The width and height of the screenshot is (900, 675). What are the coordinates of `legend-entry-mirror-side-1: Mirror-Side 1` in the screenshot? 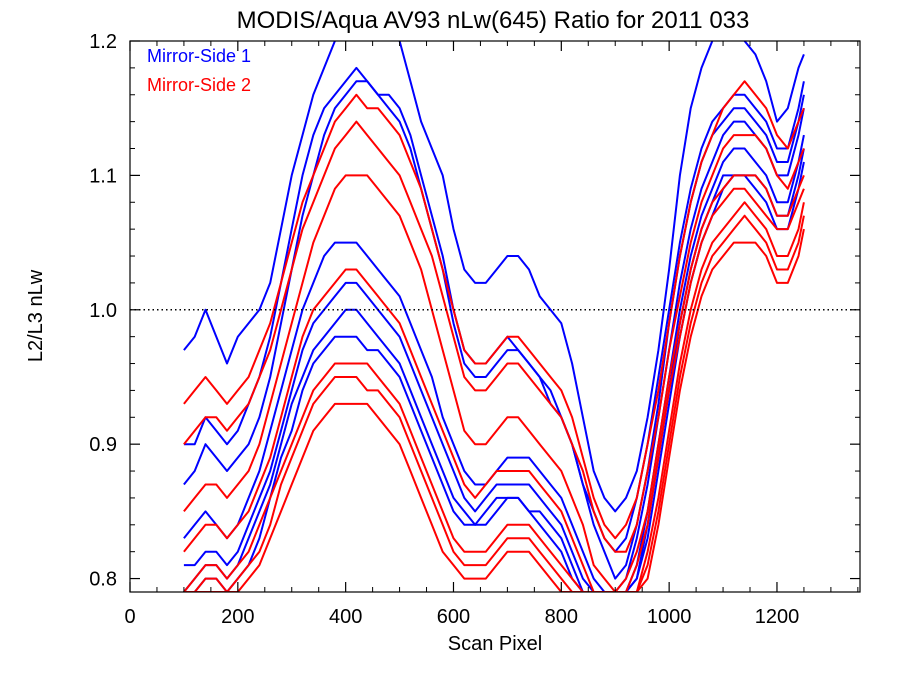 It's located at (199, 56).